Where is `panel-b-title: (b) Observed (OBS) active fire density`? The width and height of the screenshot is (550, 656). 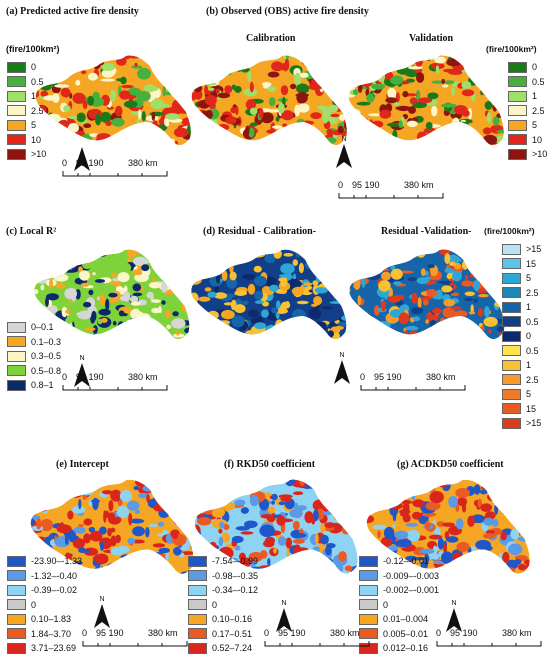
panel-b-title: (b) Observed (OBS) active fire density is located at coordinates (287, 11).